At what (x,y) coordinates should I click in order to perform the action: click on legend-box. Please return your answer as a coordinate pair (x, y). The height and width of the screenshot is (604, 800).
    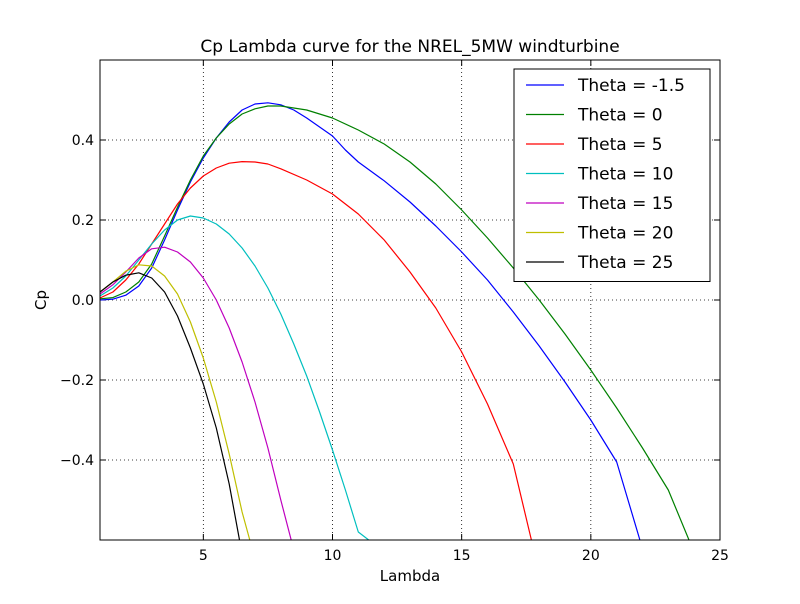
    Looking at the image, I should click on (612, 175).